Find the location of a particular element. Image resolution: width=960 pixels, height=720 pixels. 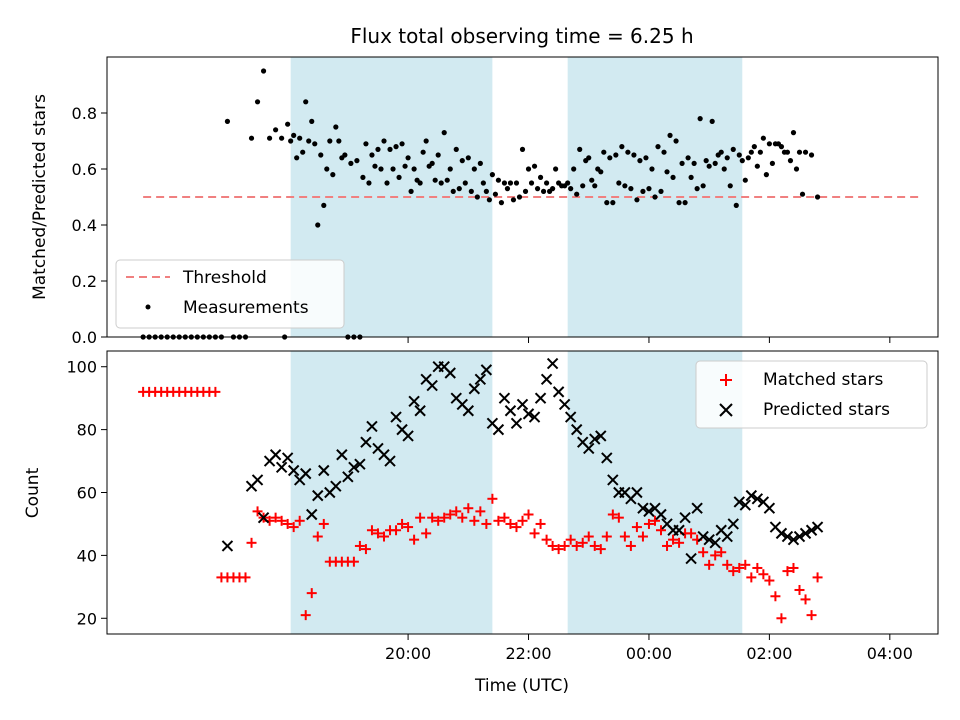

top-legend-box is located at coordinates (230, 294).